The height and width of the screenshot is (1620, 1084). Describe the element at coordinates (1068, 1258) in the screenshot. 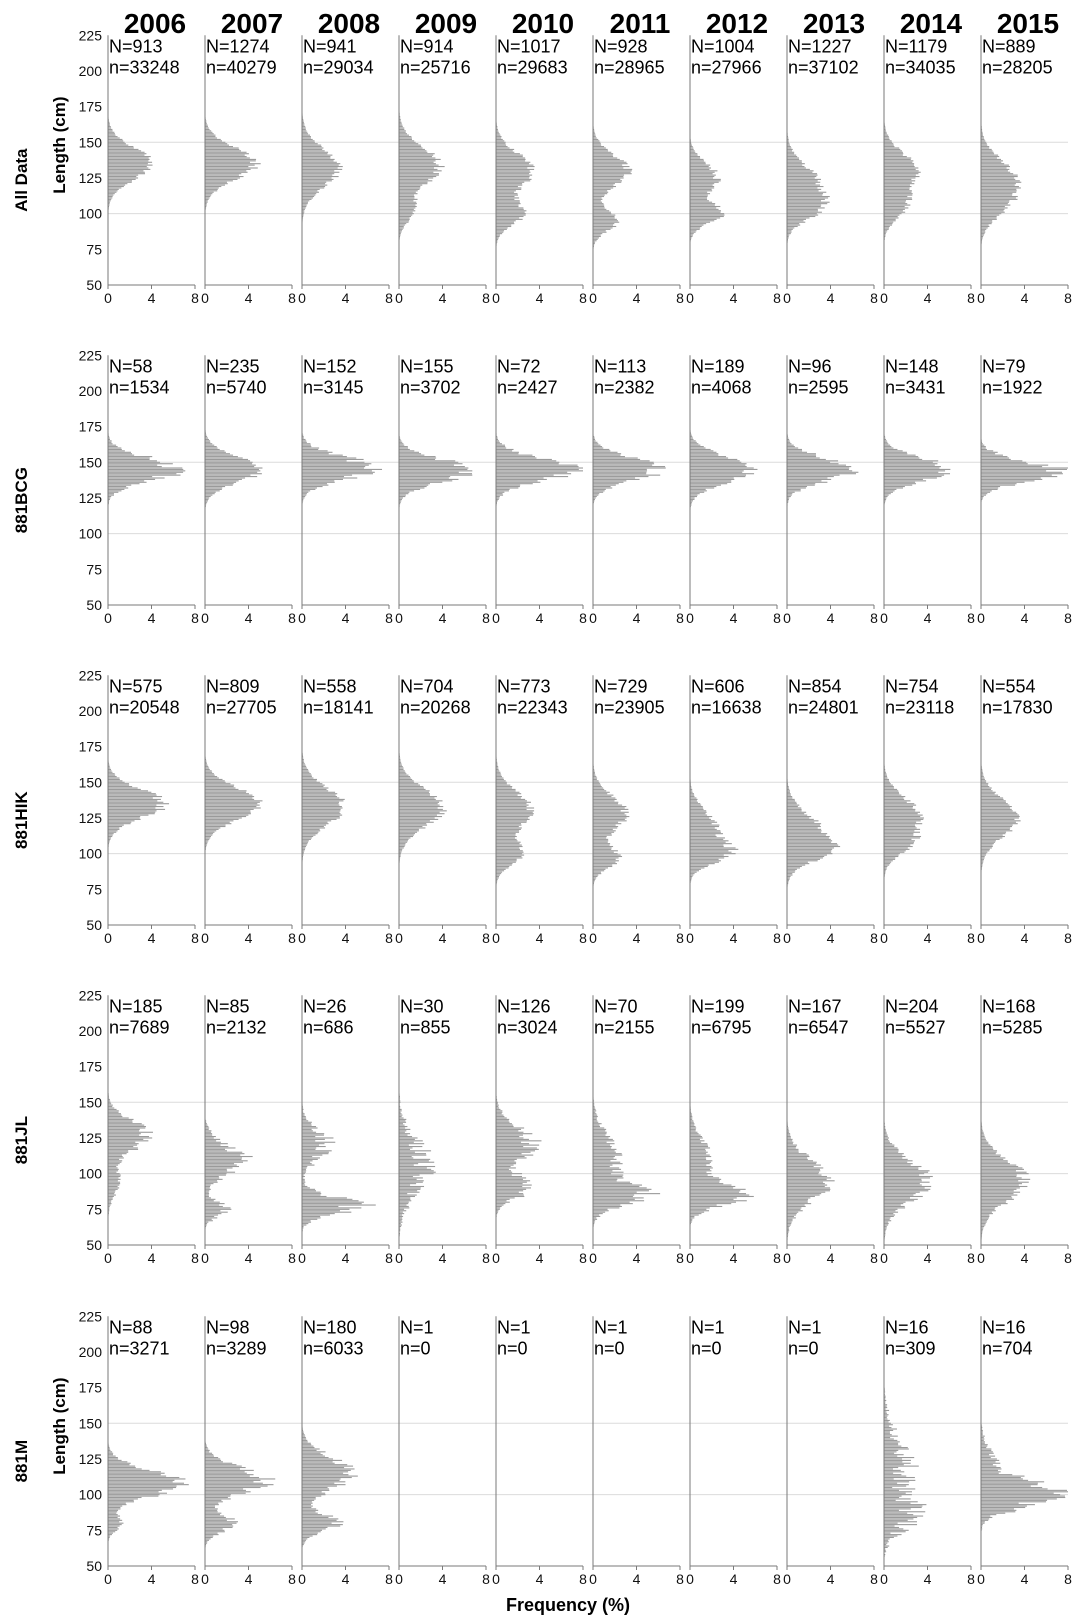

I see `x-tick-label: 8` at that location.